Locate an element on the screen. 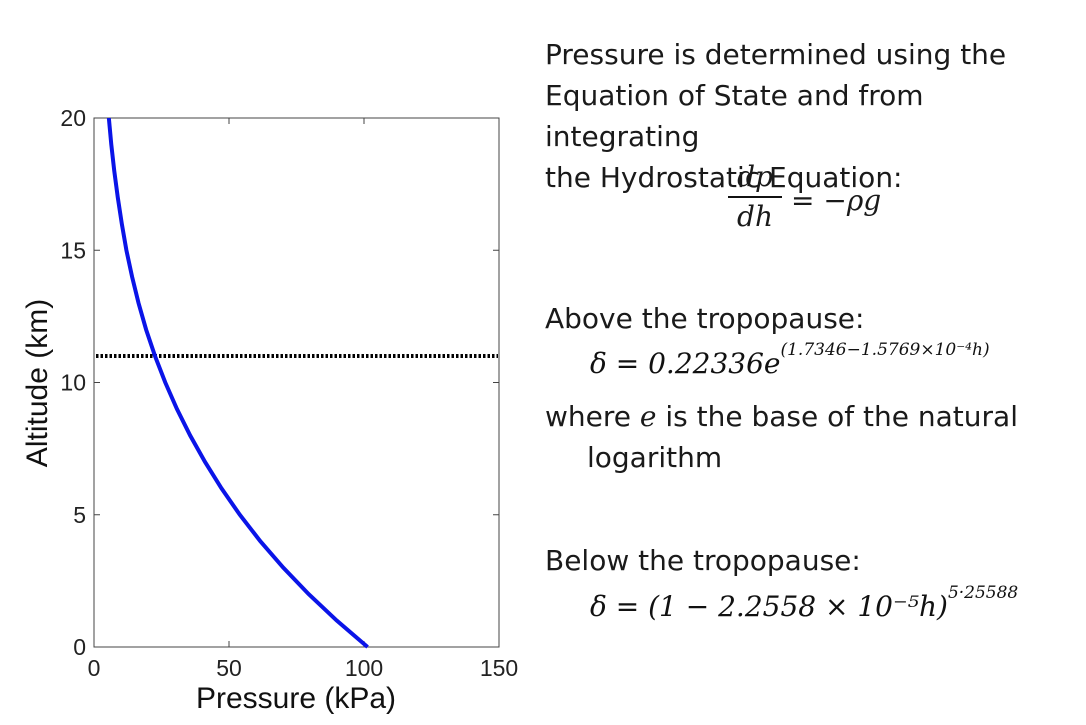  y-tick-label: 5 is located at coordinates (79, 515).